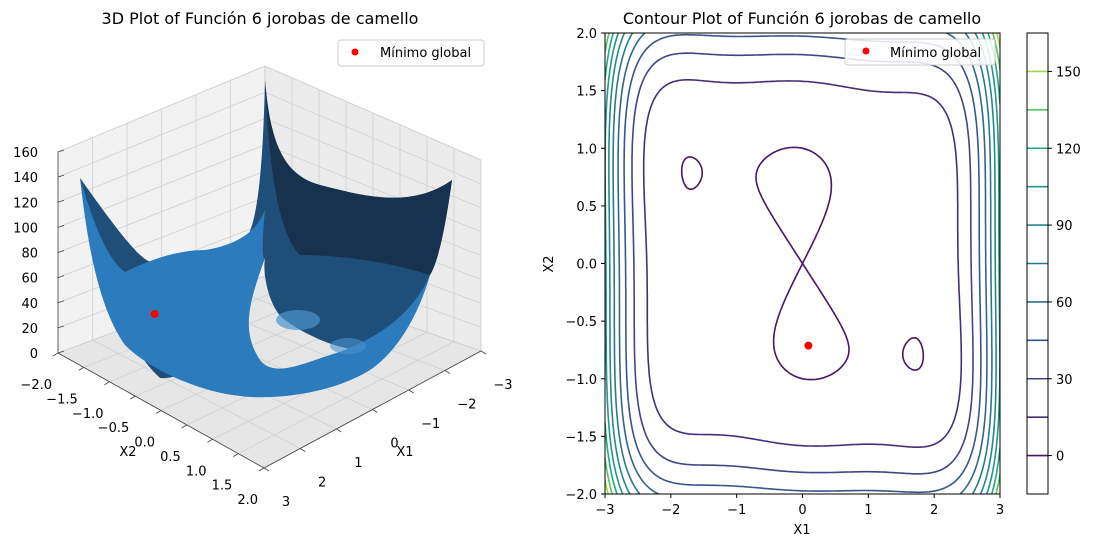  I want to click on x2-tick-label: −0.5, so click(114, 428).